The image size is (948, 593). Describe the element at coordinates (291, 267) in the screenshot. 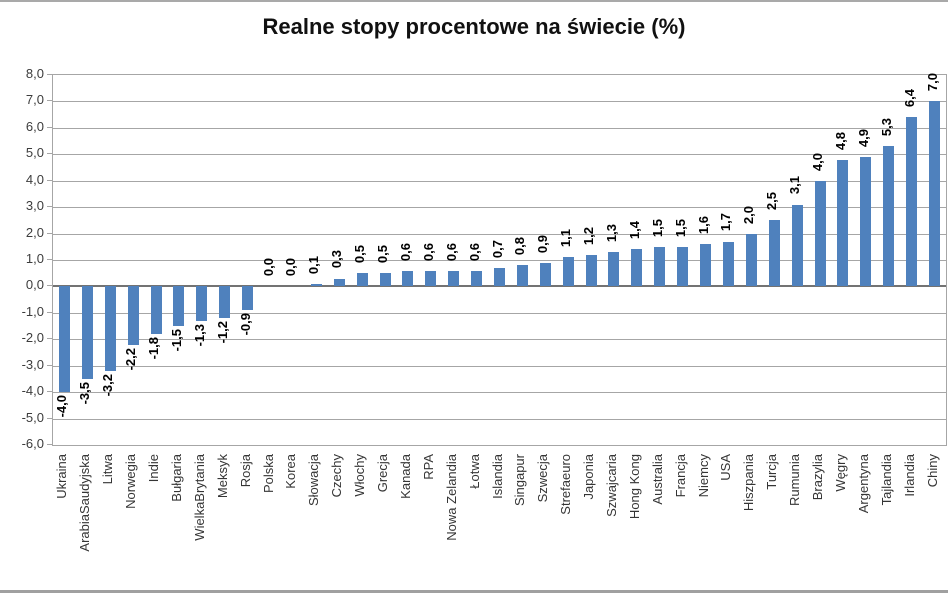

I see `bar-value-label: 0,0` at that location.